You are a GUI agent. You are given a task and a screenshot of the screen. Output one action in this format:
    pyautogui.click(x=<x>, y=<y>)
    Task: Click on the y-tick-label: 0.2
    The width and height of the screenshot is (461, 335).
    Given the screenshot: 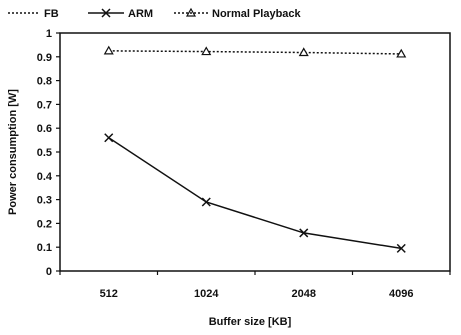 What is the action you would take?
    pyautogui.click(x=44, y=224)
    